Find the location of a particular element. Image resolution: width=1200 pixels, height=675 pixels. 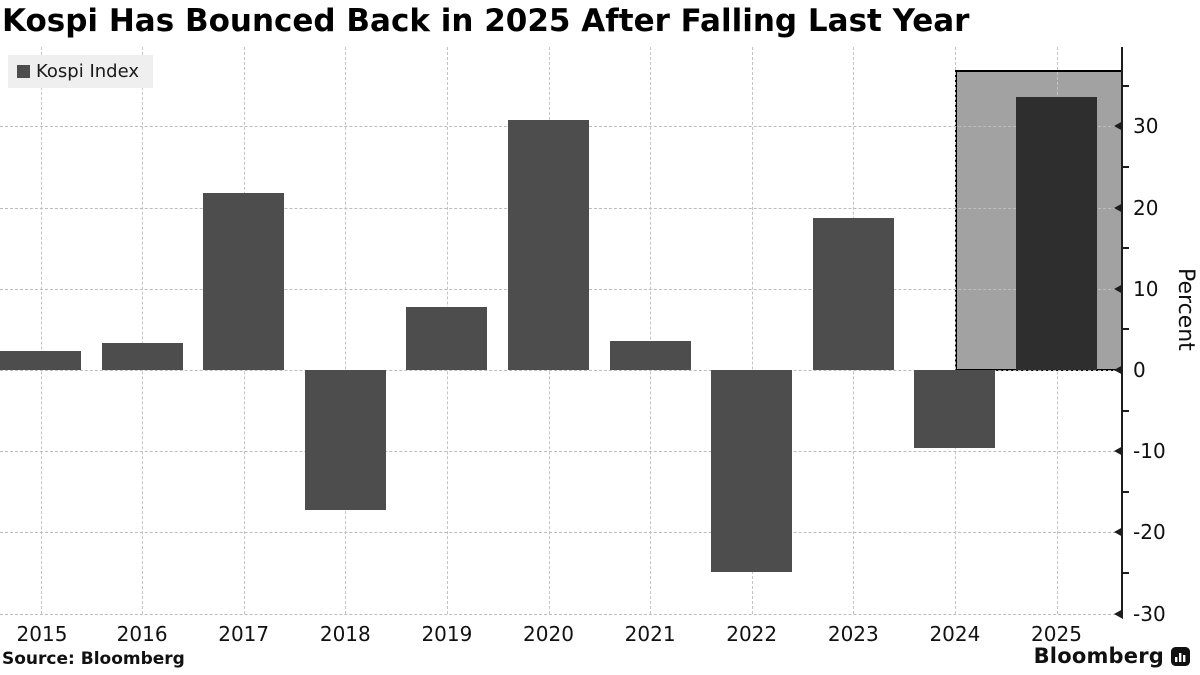

bar-2016 is located at coordinates (142, 356).